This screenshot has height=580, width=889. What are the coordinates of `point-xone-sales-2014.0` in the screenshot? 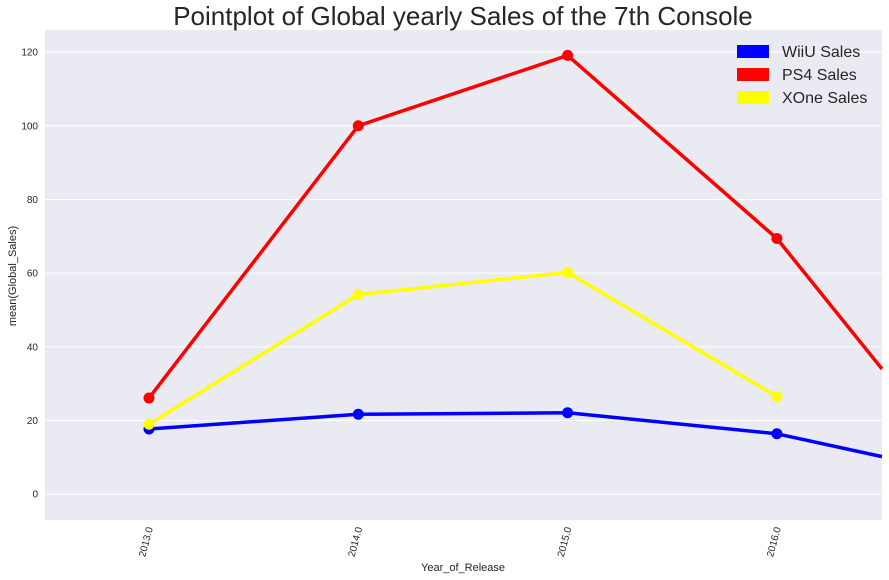 It's located at (358, 295).